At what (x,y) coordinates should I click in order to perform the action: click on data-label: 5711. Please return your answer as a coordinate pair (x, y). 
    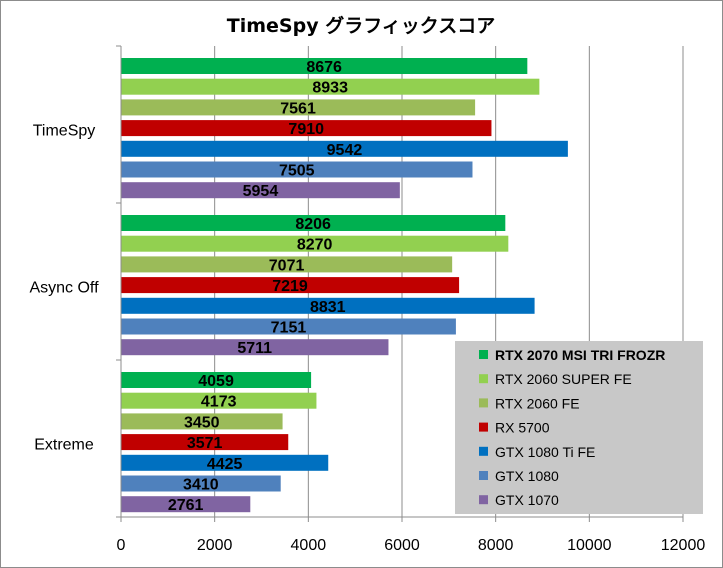
    Looking at the image, I should click on (254, 348).